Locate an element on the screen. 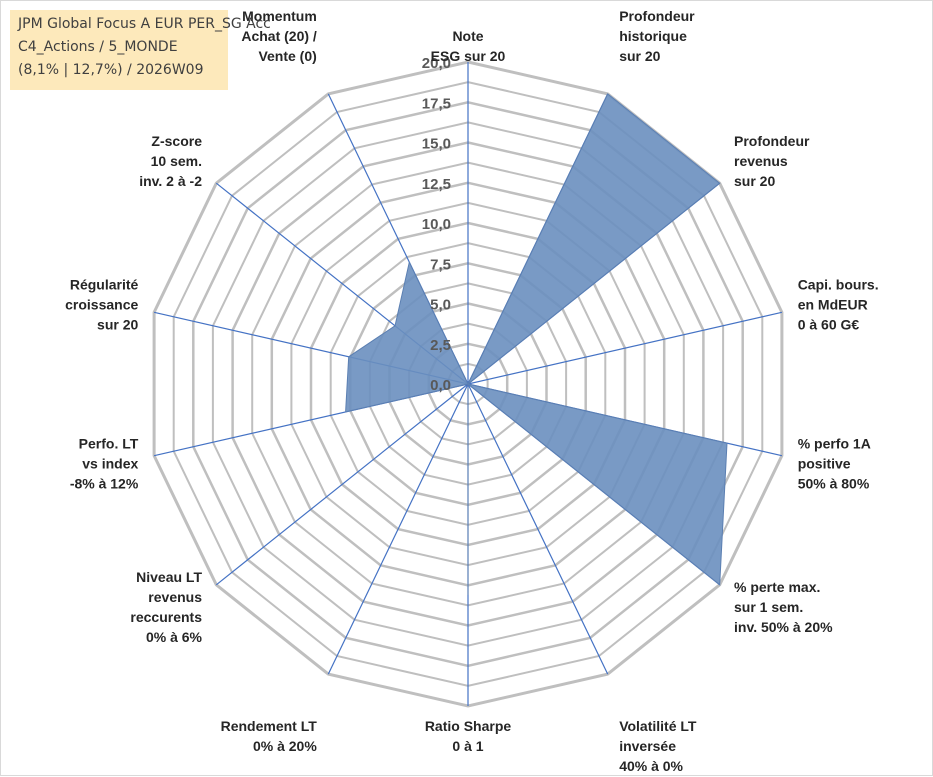 This screenshot has width=933, height=777. tick-label: 0,0 is located at coordinates (440, 385).